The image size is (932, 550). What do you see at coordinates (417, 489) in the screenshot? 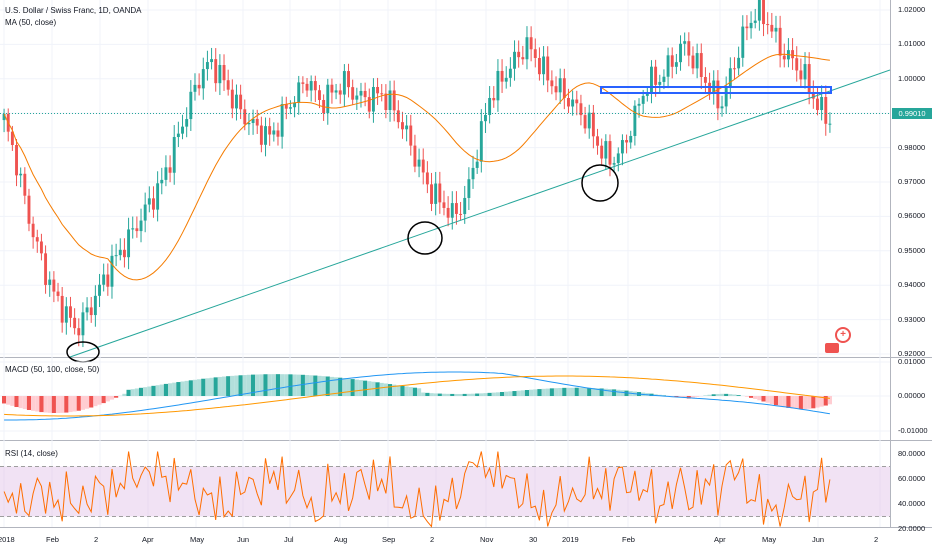
I see `rsi-line` at bounding box center [417, 489].